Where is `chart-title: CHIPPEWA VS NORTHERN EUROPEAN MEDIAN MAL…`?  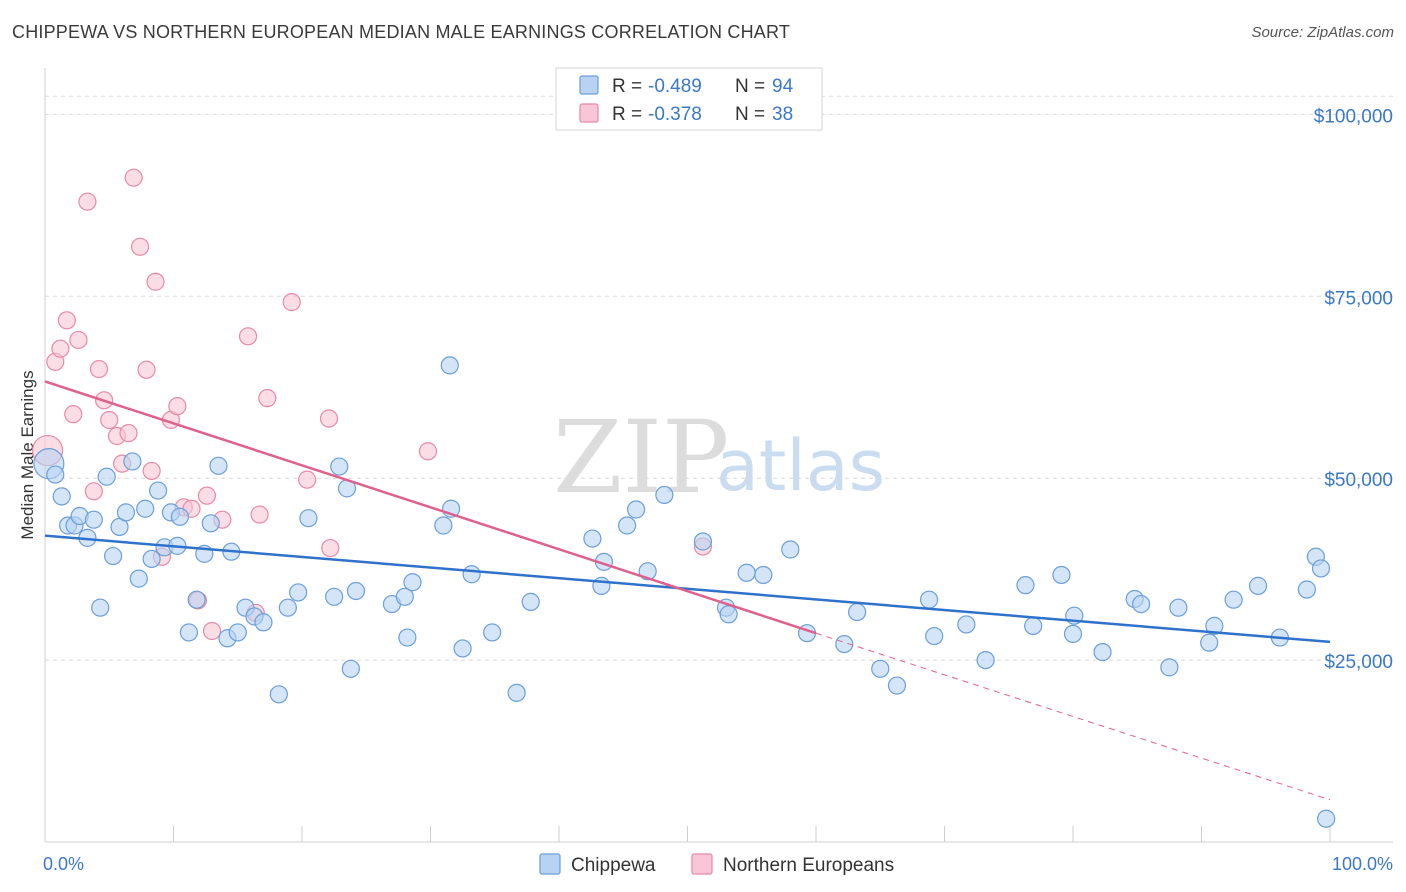
chart-title: CHIPPEWA VS NORTHERN EUROPEAN MEDIAN MAL… is located at coordinates (401, 32).